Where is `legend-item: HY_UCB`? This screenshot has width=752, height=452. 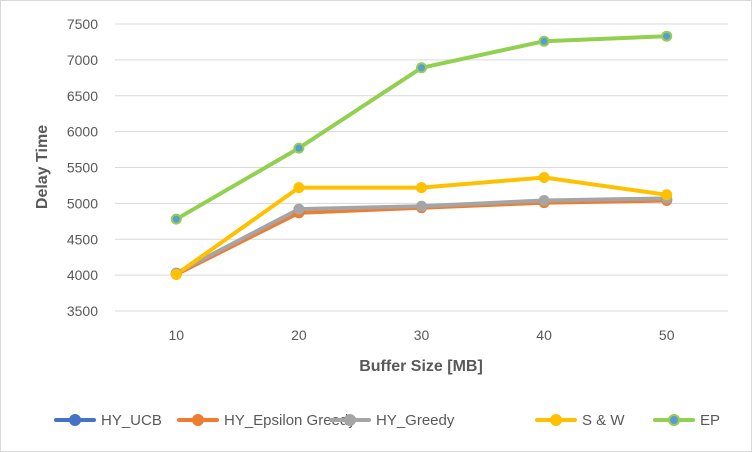 legend-item: HY_UCB is located at coordinates (108, 420).